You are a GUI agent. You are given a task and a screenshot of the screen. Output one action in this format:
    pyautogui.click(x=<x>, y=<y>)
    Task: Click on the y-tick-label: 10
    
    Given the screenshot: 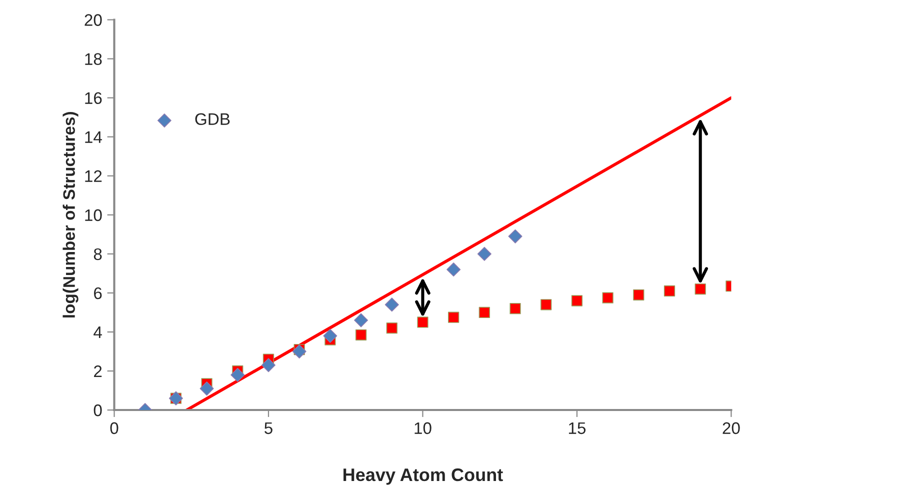 What is the action you would take?
    pyautogui.click(x=93, y=215)
    